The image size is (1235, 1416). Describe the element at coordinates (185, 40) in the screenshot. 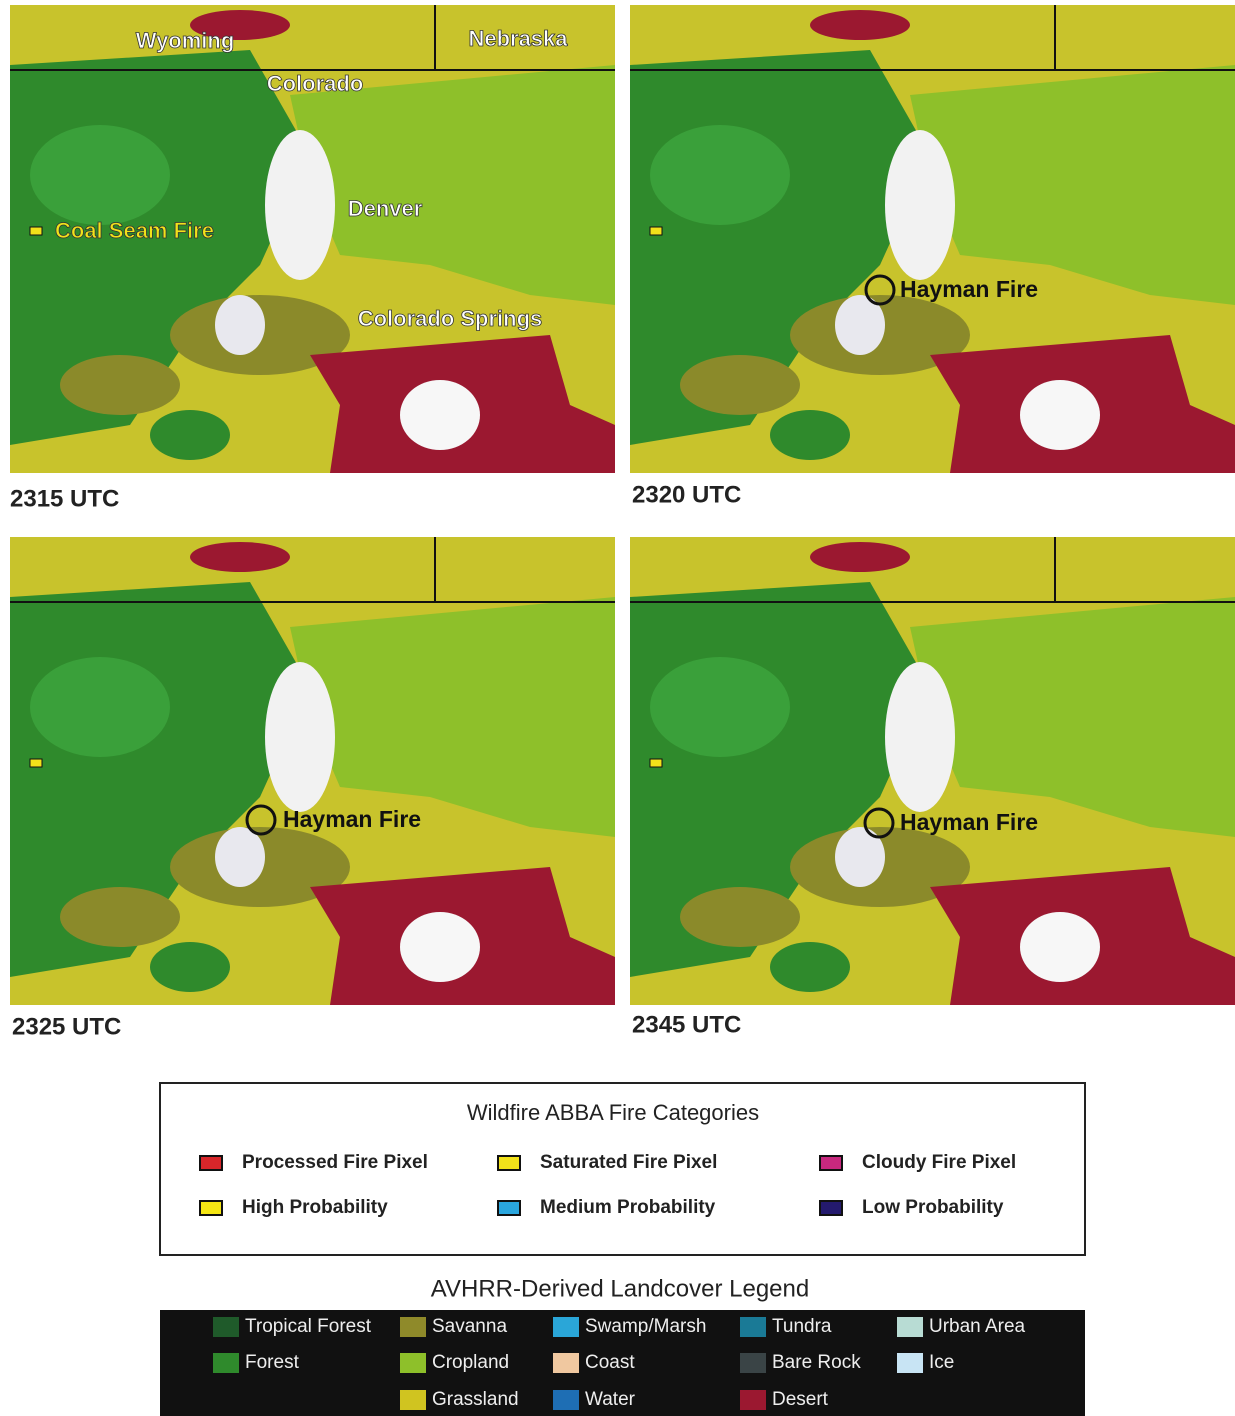

I see `map-label: Wyoming` at that location.